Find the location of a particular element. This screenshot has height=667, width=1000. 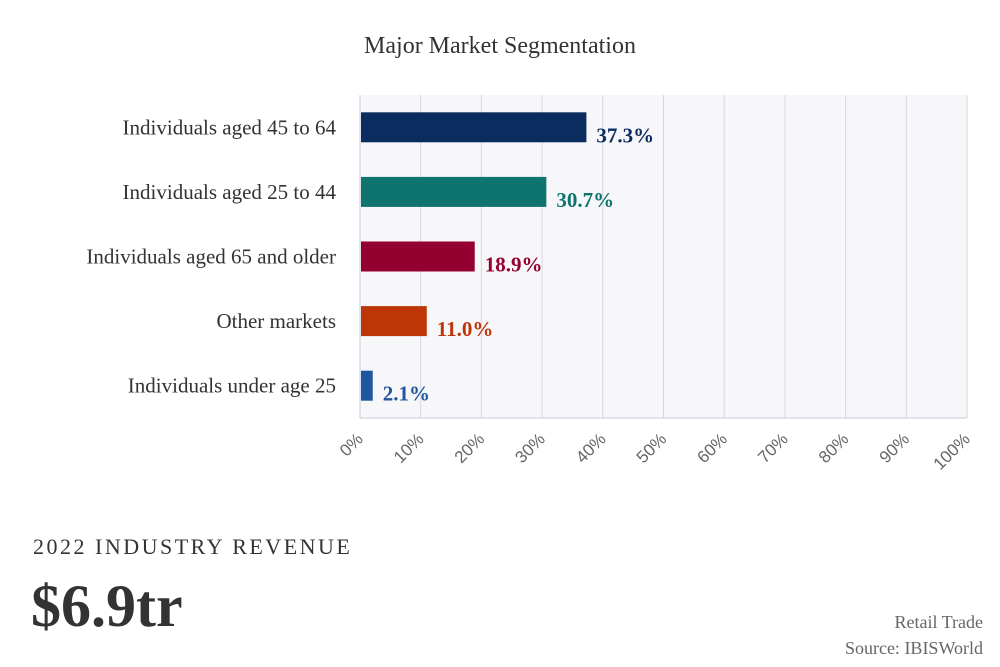

category-label: Individuals aged 65 and older is located at coordinates (211, 257).